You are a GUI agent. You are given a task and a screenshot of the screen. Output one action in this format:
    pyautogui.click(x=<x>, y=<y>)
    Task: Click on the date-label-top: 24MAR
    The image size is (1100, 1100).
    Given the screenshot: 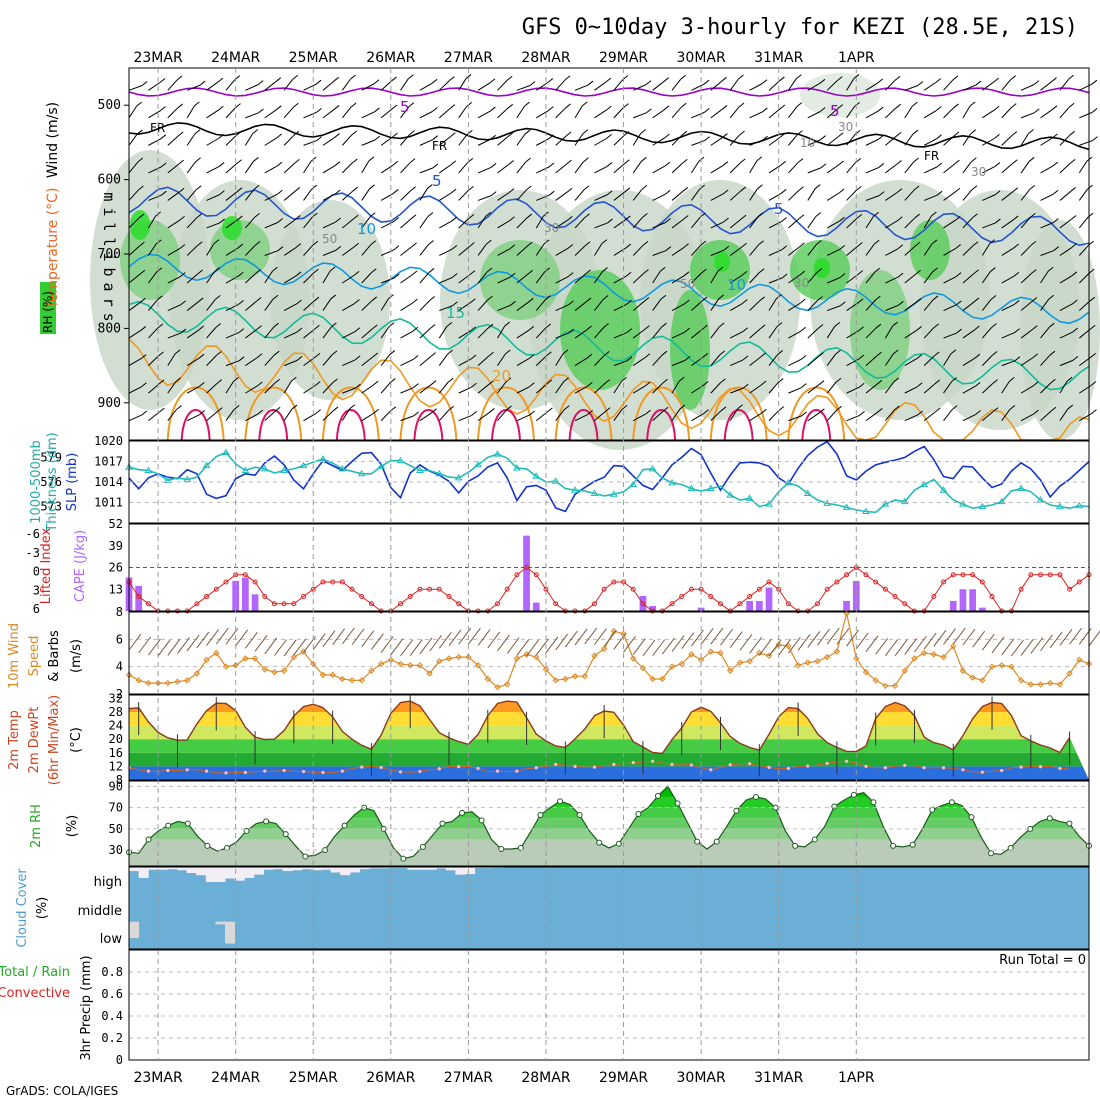 What is the action you would take?
    pyautogui.click(x=235, y=58)
    